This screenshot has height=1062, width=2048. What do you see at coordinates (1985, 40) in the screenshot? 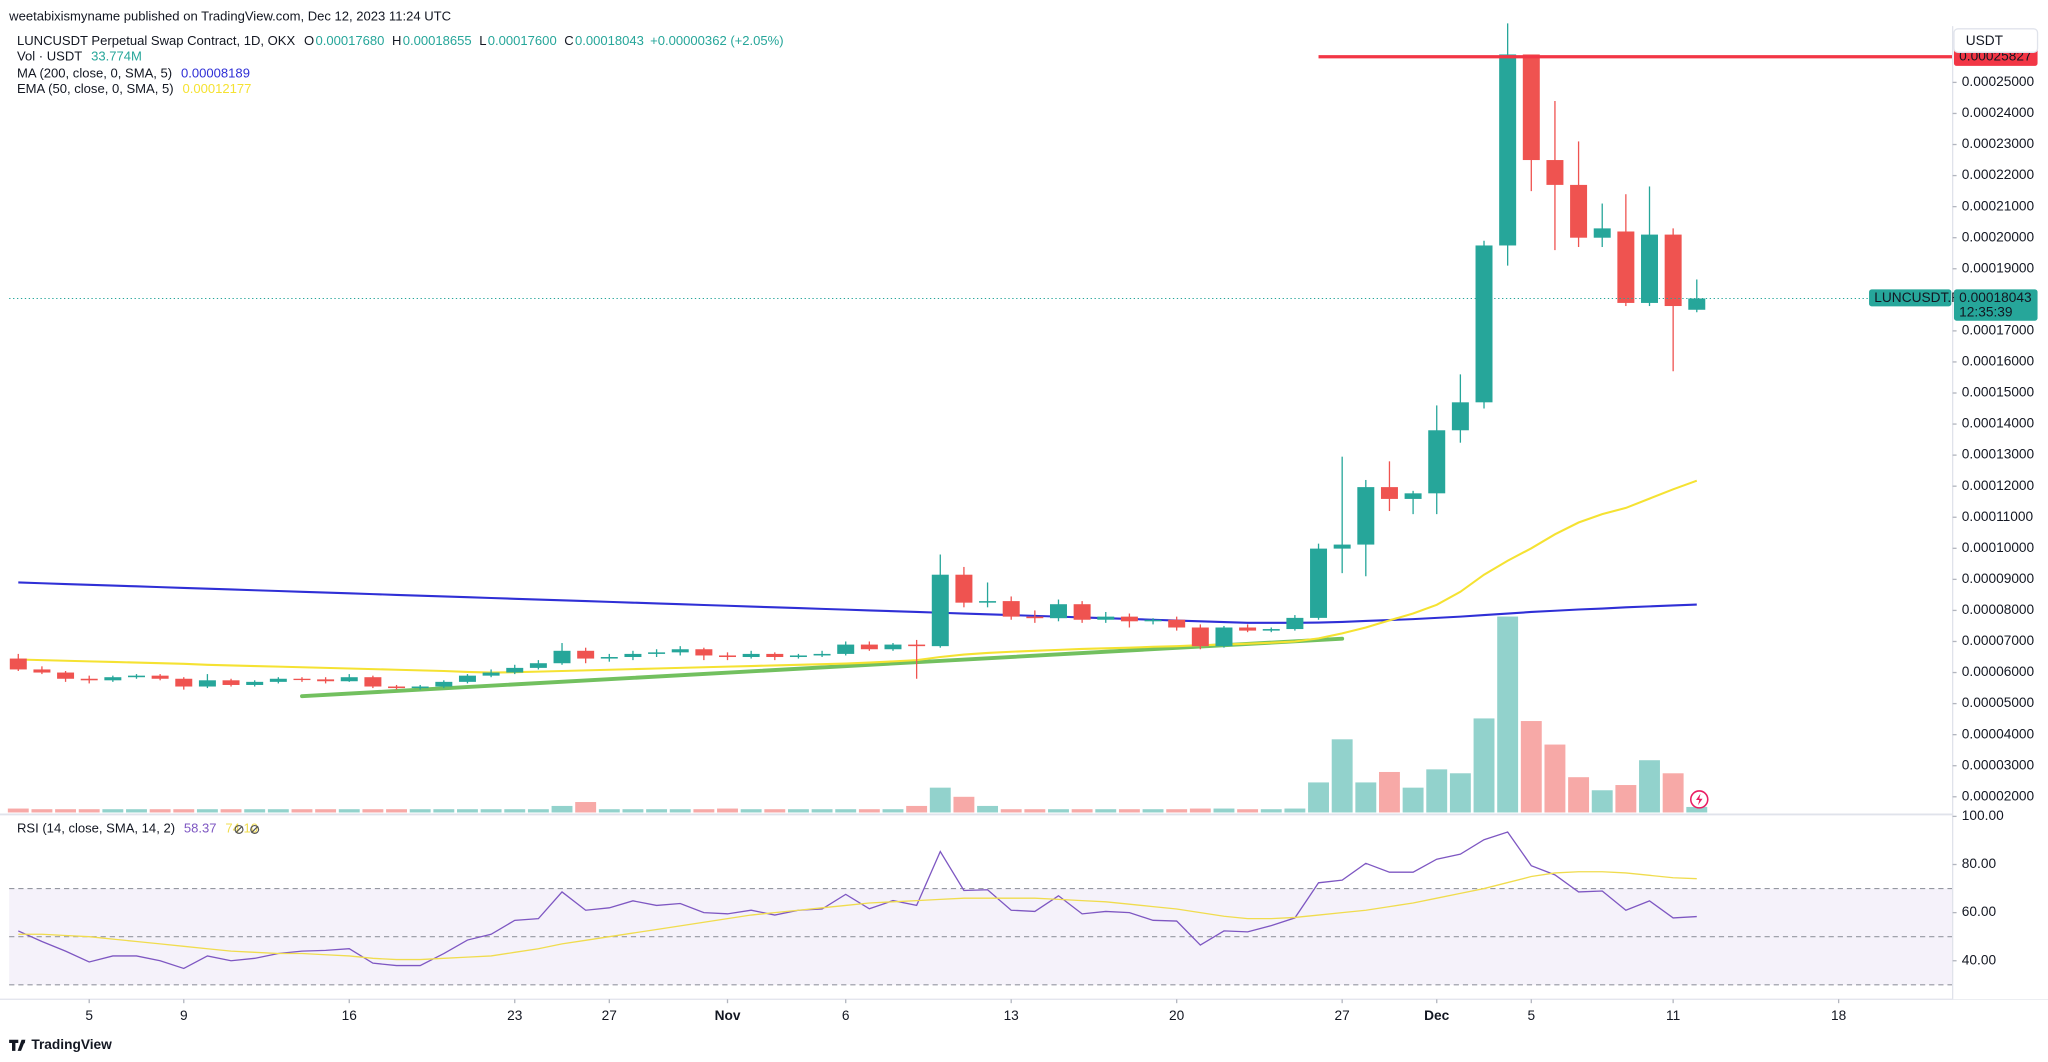
I see `axis-title: USDT` at bounding box center [1985, 40].